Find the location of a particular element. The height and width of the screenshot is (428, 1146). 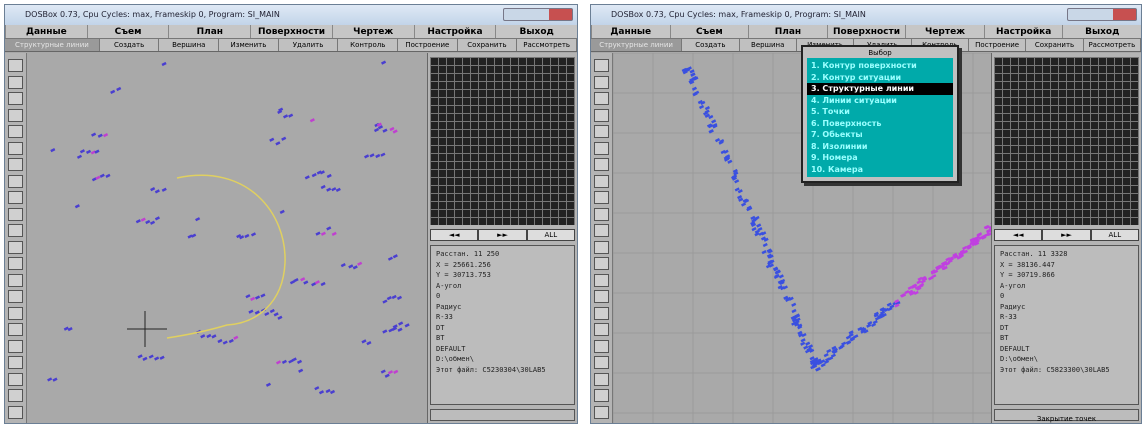

dropdown-item: 7. Обьекты is located at coordinates (837, 134).